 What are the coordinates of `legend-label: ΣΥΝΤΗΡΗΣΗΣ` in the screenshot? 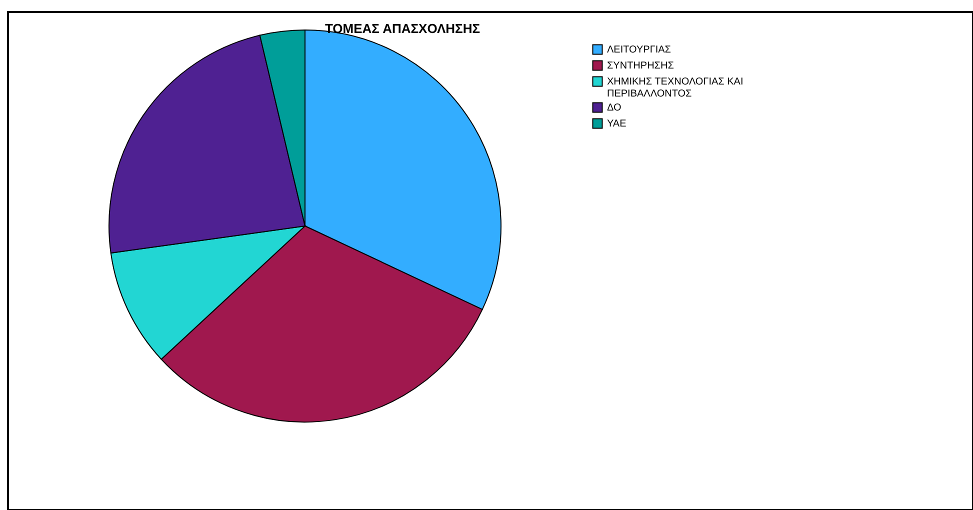 It's located at (640, 66).